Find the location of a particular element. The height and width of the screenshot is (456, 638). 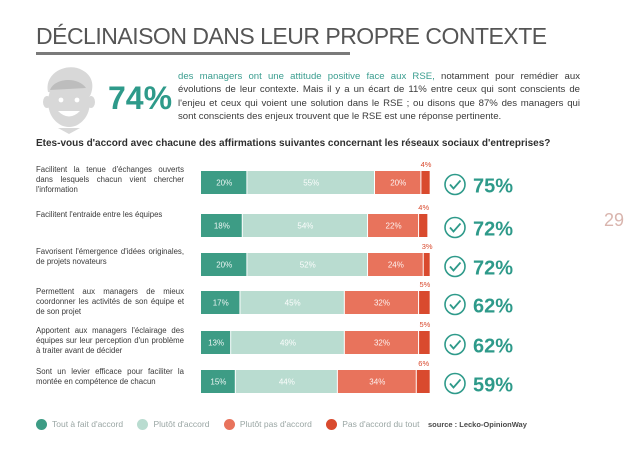

bar-label: 17% is located at coordinates (221, 303).